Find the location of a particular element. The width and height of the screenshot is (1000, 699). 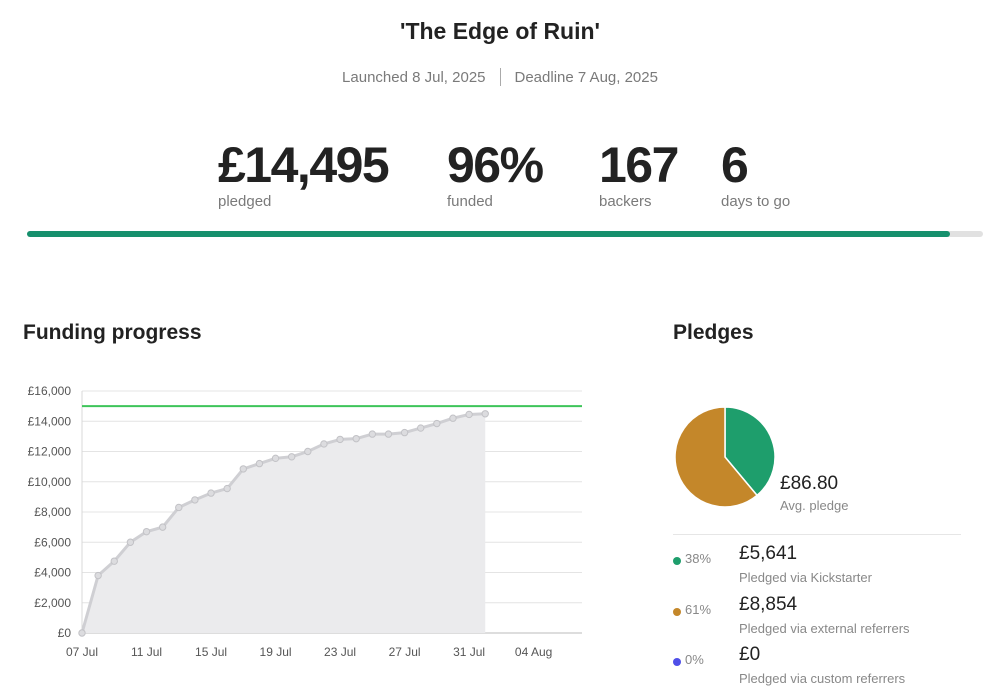

x-tick-label: 15 Jul is located at coordinates (211, 652).